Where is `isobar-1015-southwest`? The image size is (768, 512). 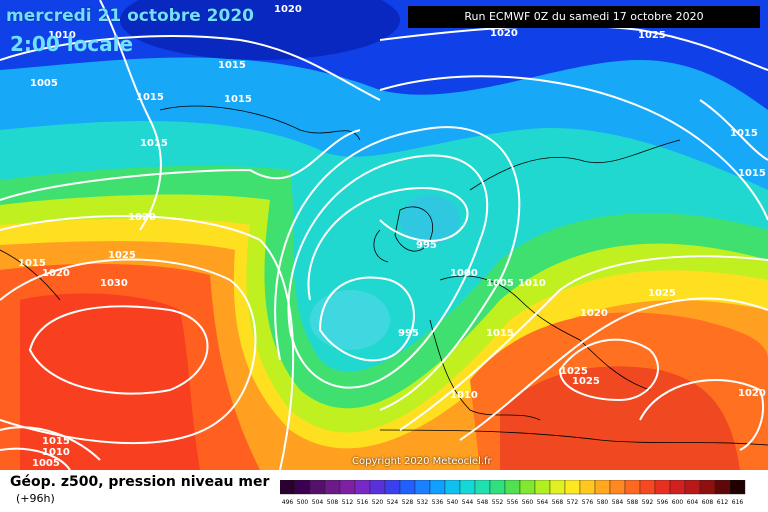 isobar-1015-southwest is located at coordinates (50, 443).